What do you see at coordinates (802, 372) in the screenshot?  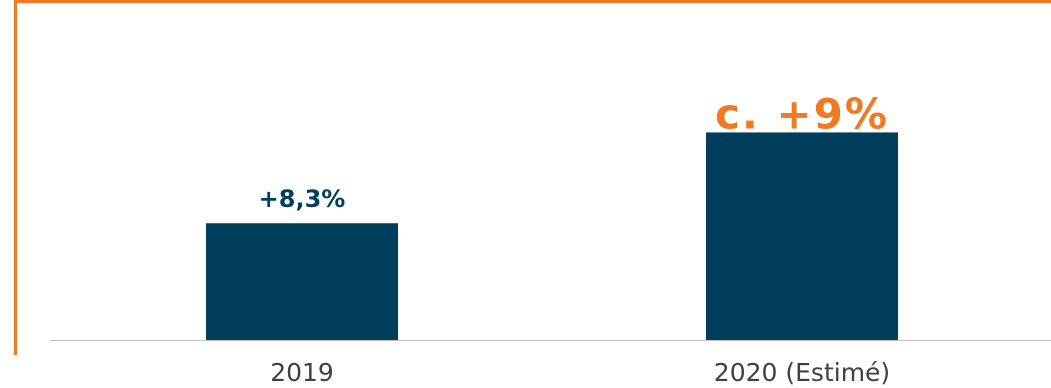 I see `x-tick-label-2020-estime: 2020 (Estimé)` at bounding box center [802, 372].